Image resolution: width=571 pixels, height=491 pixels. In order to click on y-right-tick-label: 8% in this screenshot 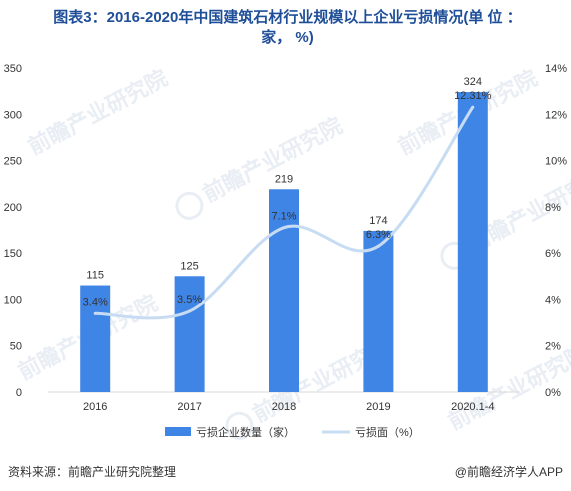, I will do `click(553, 208)`.